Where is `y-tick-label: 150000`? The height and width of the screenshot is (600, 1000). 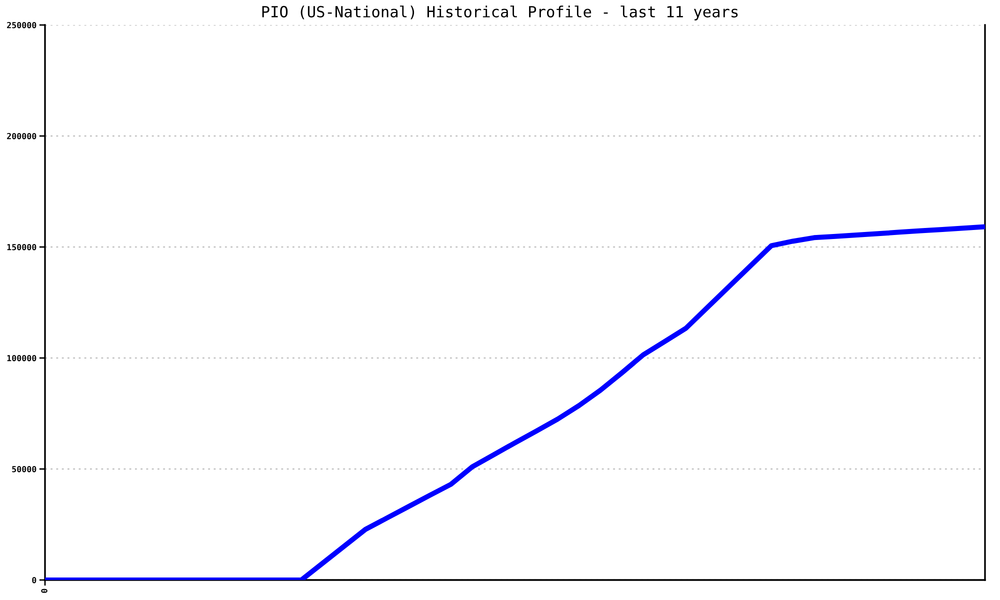 y-tick-label: 150000 is located at coordinates (21, 247).